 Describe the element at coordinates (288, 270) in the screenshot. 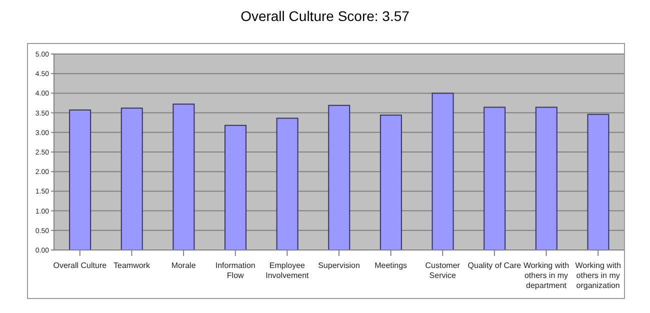

I see `x-tick-label: Employee Involvement` at that location.